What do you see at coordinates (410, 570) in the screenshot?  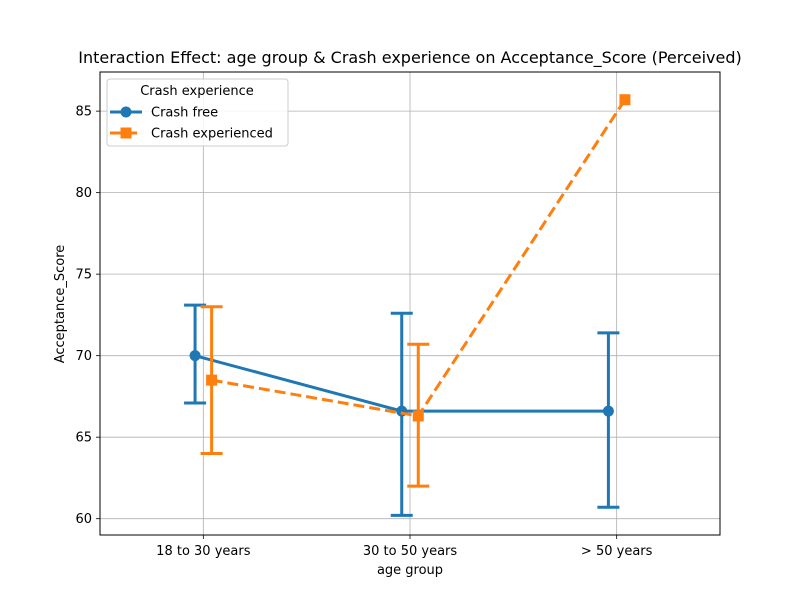 I see `x-axis-label: age group` at bounding box center [410, 570].